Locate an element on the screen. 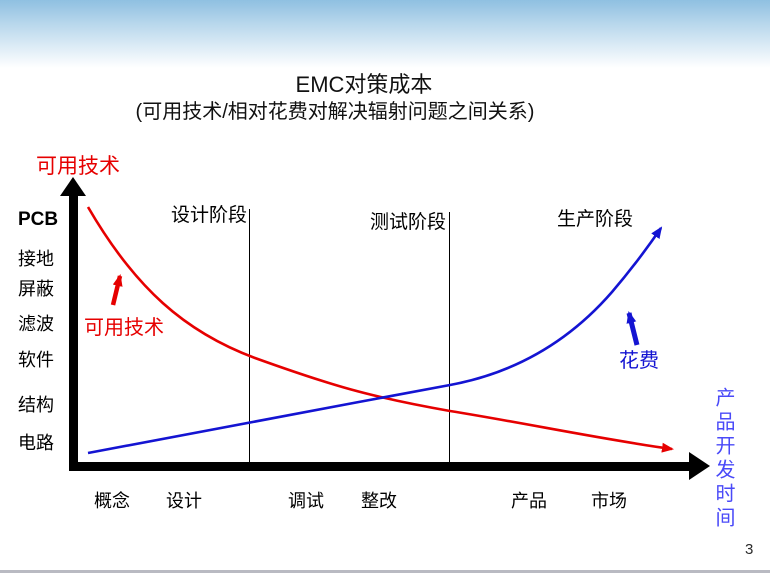 The height and width of the screenshot is (576, 770). x-tick-rework: 整改 is located at coordinates (379, 501).